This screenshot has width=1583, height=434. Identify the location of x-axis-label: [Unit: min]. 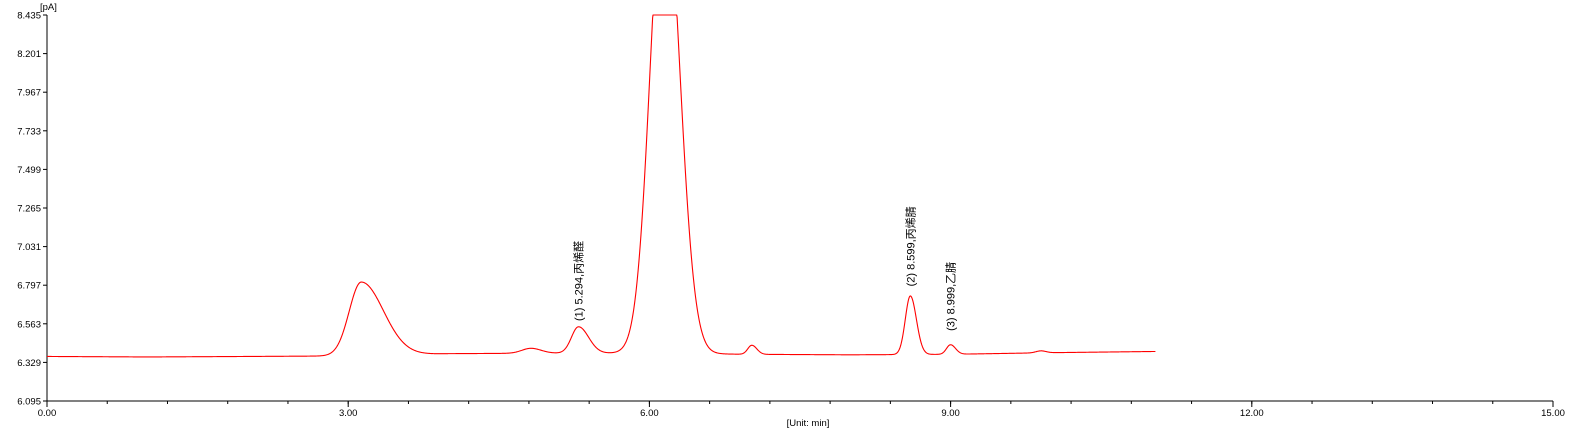
(808, 423).